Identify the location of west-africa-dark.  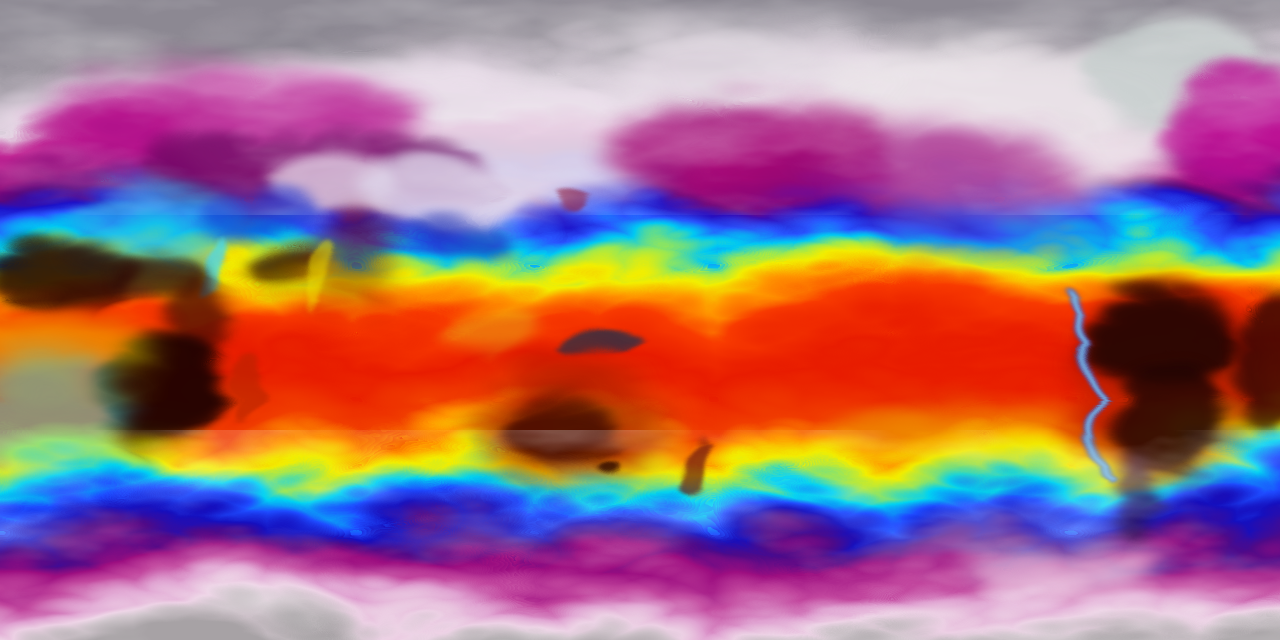
(65, 268).